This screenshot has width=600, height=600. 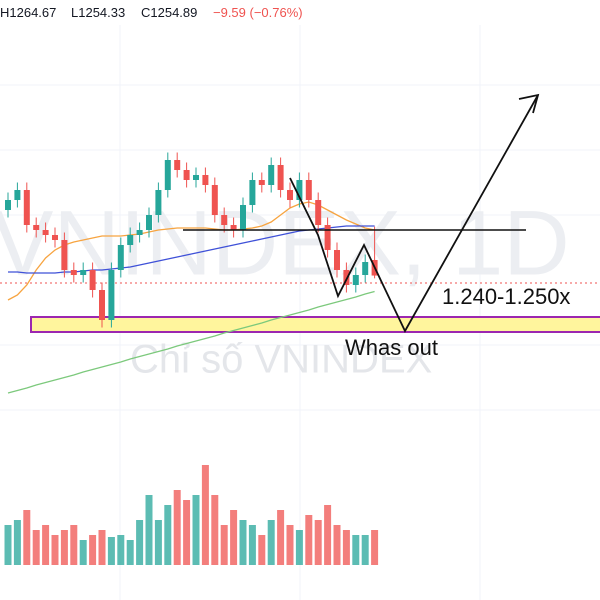 I want to click on header-close: C1254.89, so click(x=169, y=12).